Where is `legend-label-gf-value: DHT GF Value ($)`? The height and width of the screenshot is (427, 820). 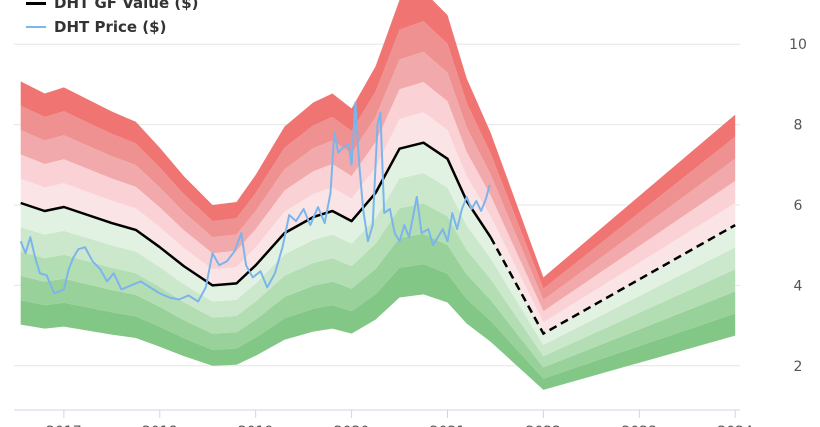
legend-label-gf-value: DHT GF Value ($) is located at coordinates (126, 6).